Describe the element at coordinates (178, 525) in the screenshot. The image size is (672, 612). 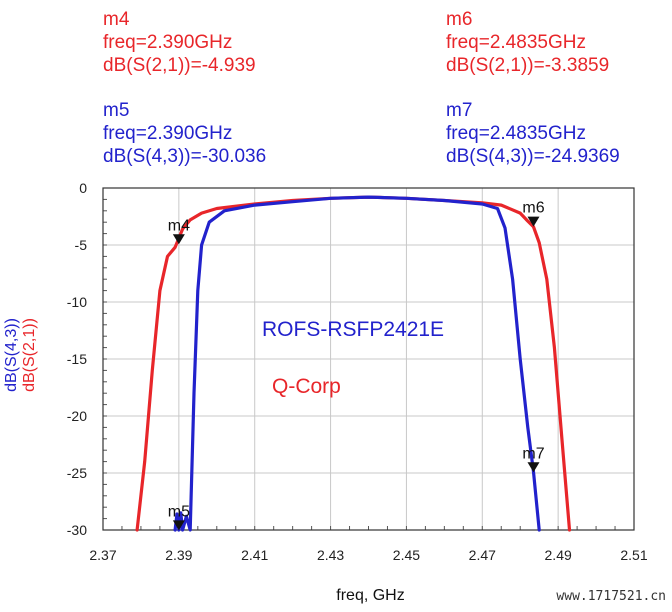
I see `marker-m5-icon` at that location.